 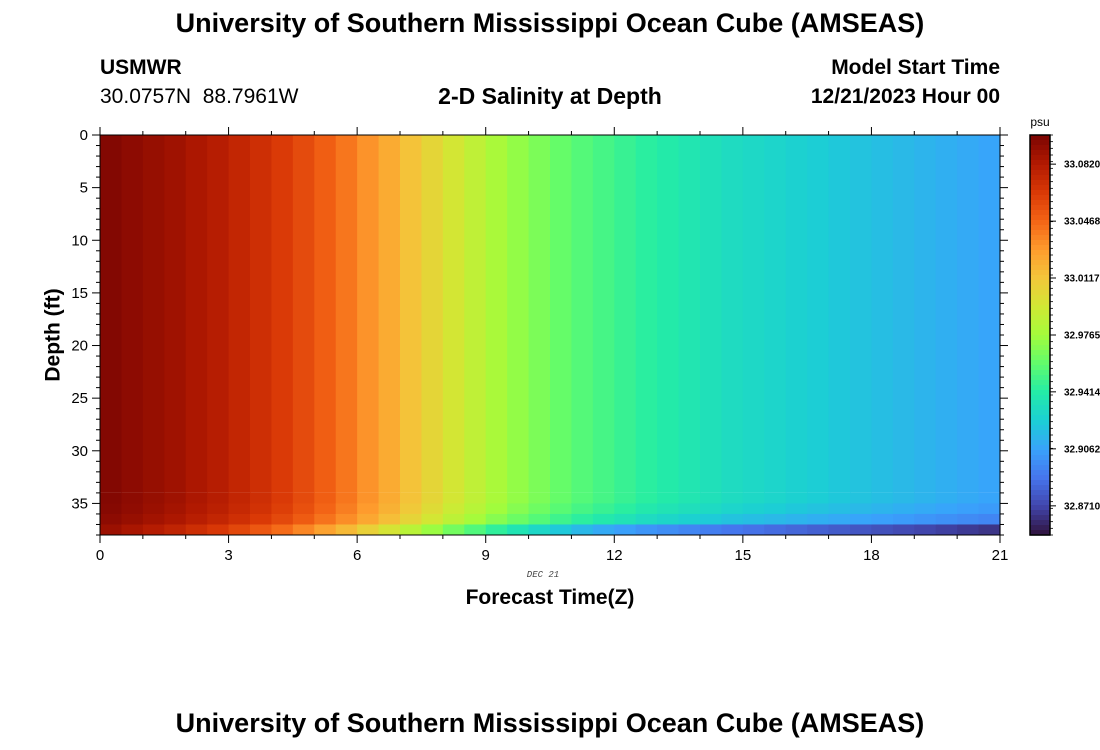 What do you see at coordinates (79, 240) in the screenshot?
I see `y-tick-label: 10` at bounding box center [79, 240].